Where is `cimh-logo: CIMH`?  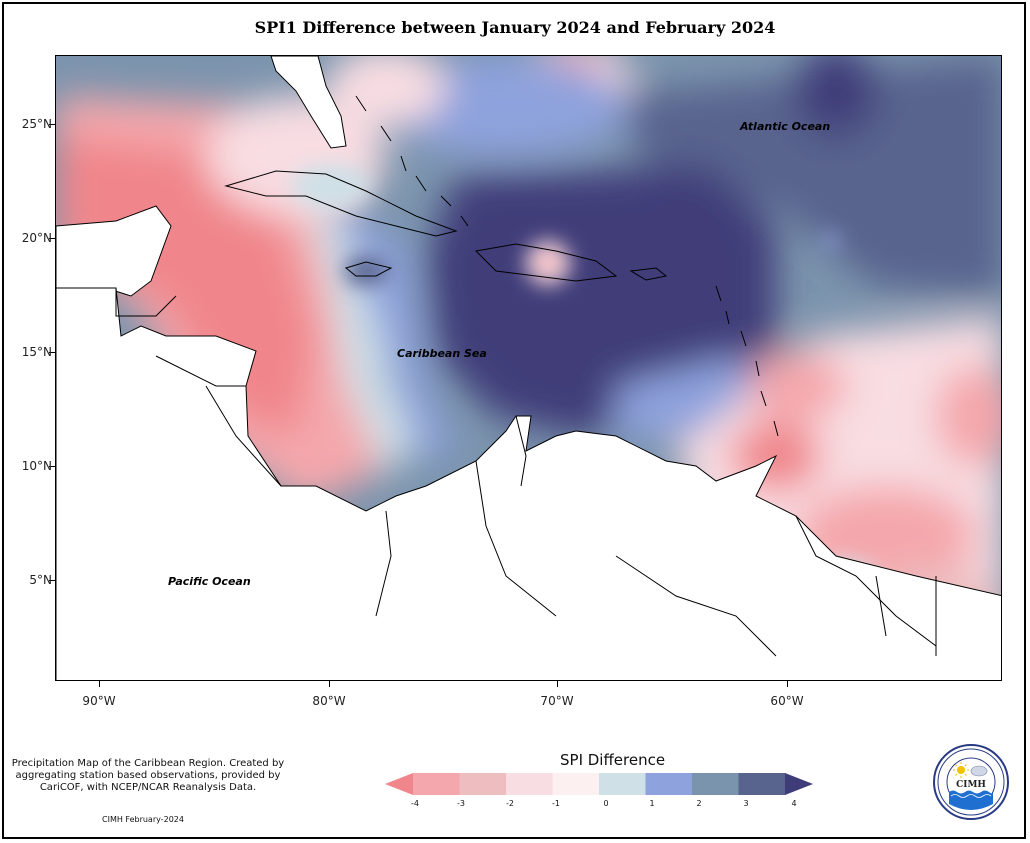 cimh-logo: CIMH is located at coordinates (971, 782).